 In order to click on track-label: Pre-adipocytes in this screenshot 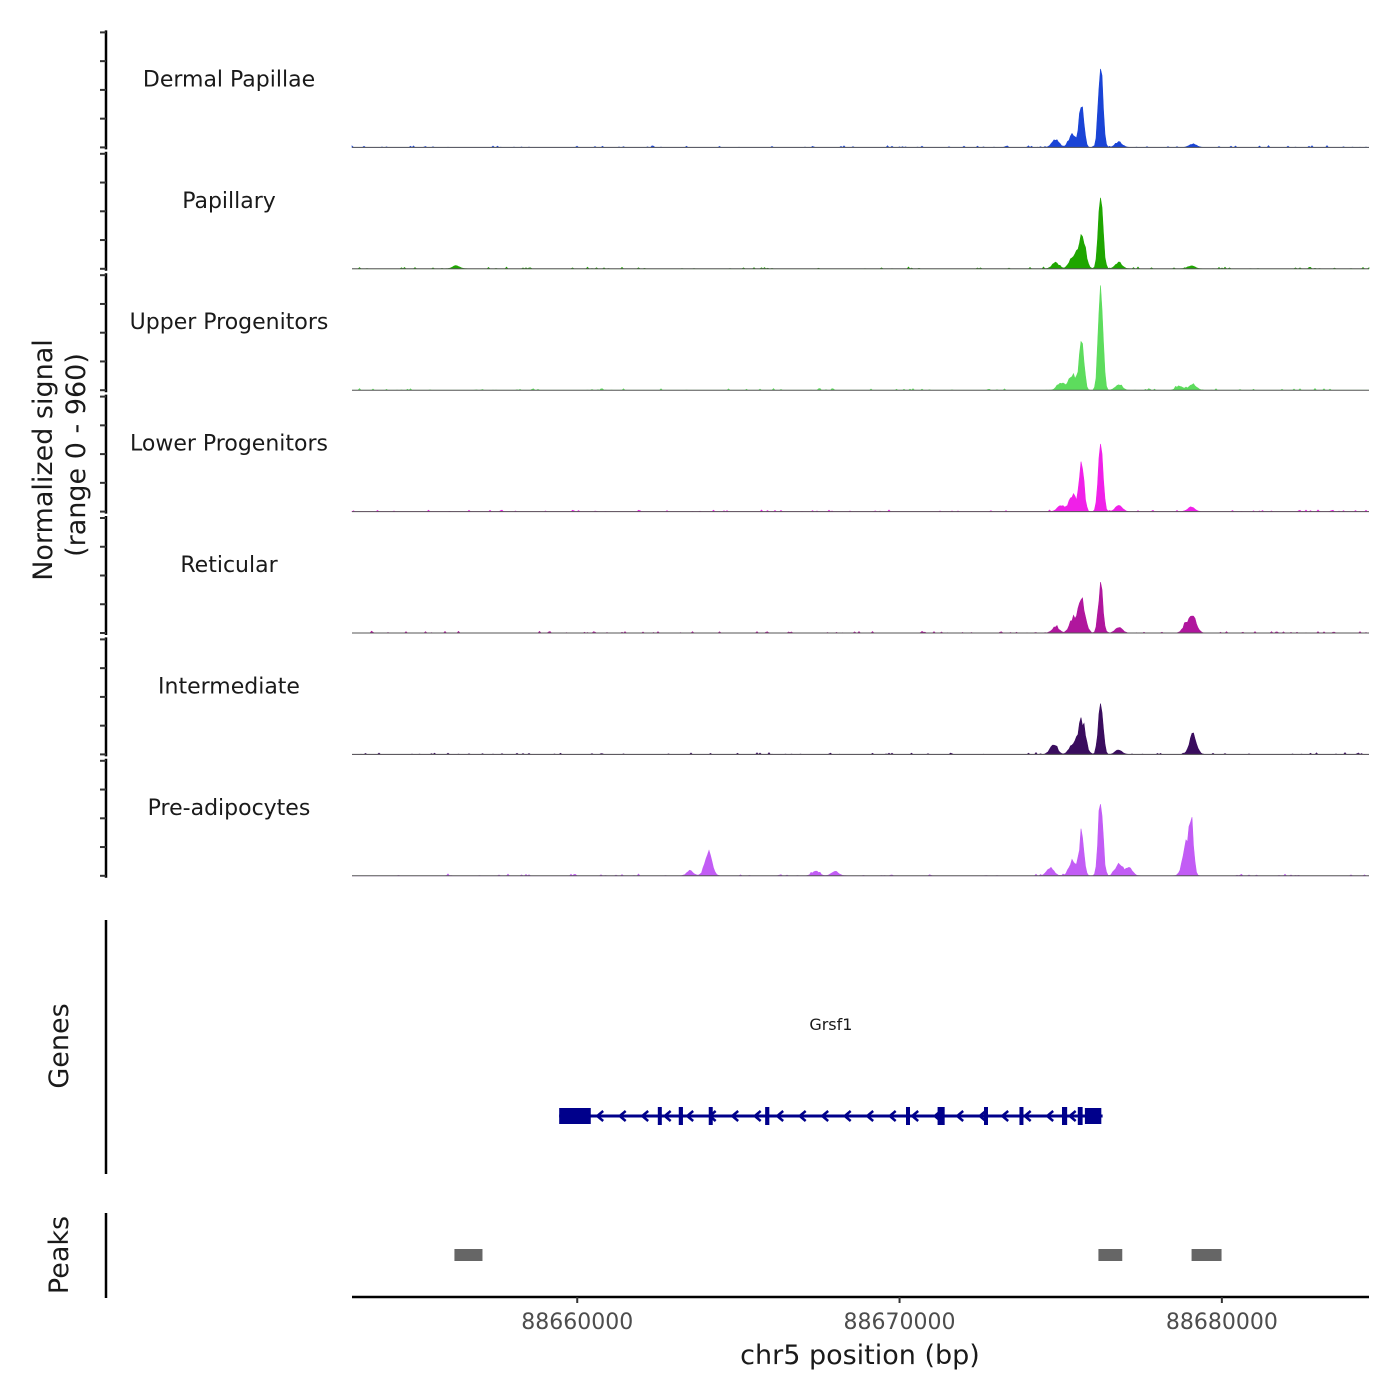, I will do `click(229, 808)`.